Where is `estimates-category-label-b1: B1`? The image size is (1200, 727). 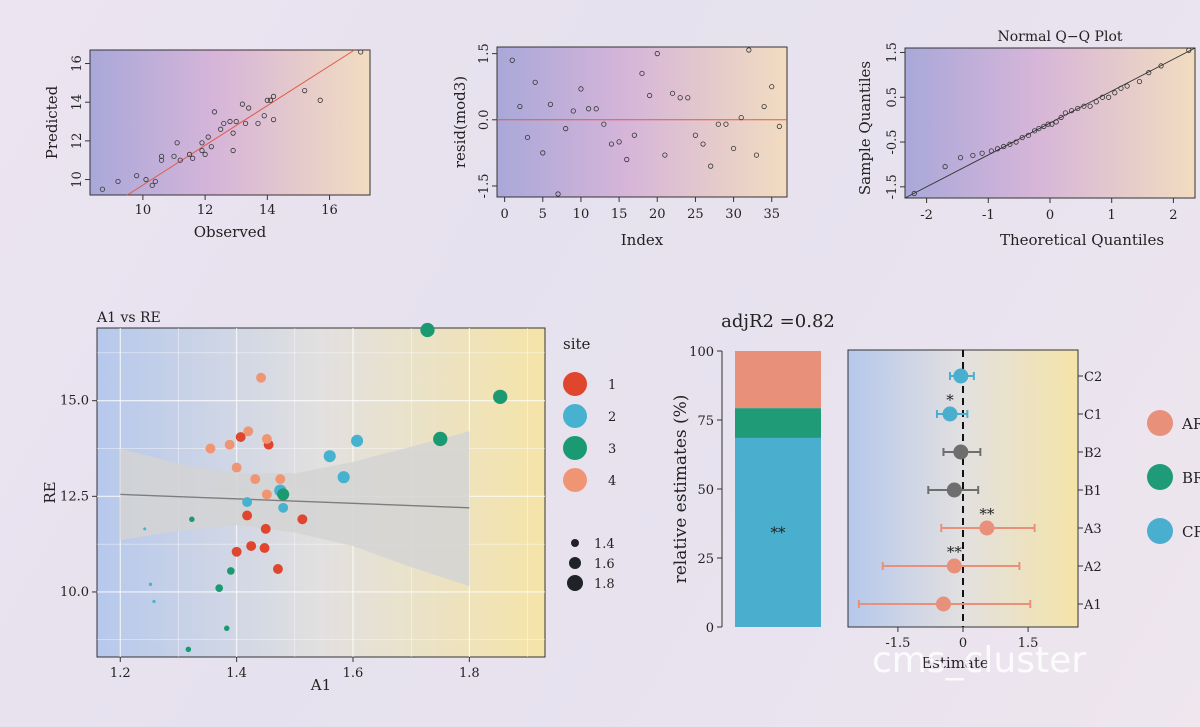 estimates-category-label-b1: B1 is located at coordinates (1093, 491).